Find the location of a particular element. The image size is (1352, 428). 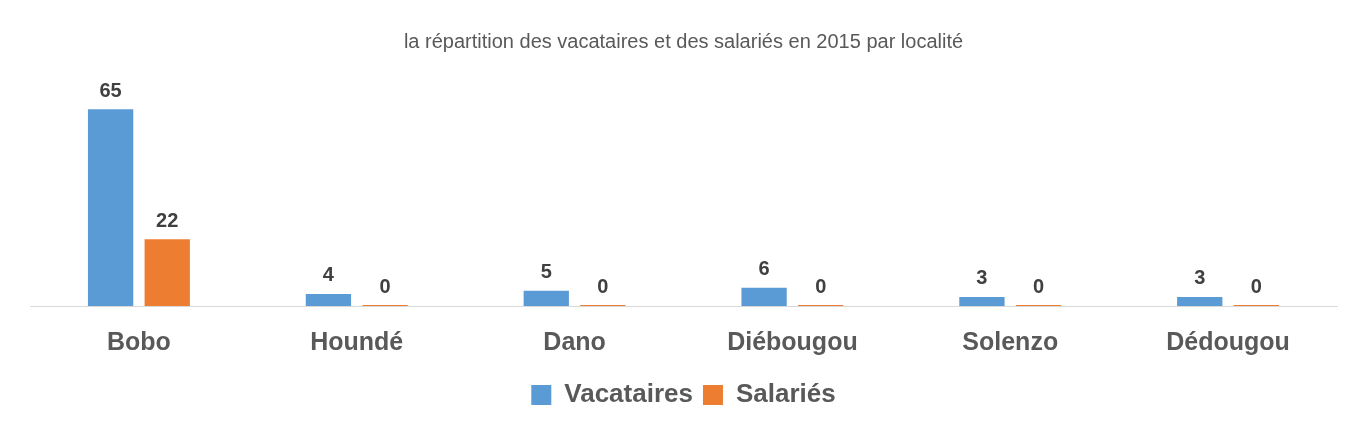

chart-title: la répartition des vacataires et des salariés en 2015 par localité is located at coordinates (683, 40).